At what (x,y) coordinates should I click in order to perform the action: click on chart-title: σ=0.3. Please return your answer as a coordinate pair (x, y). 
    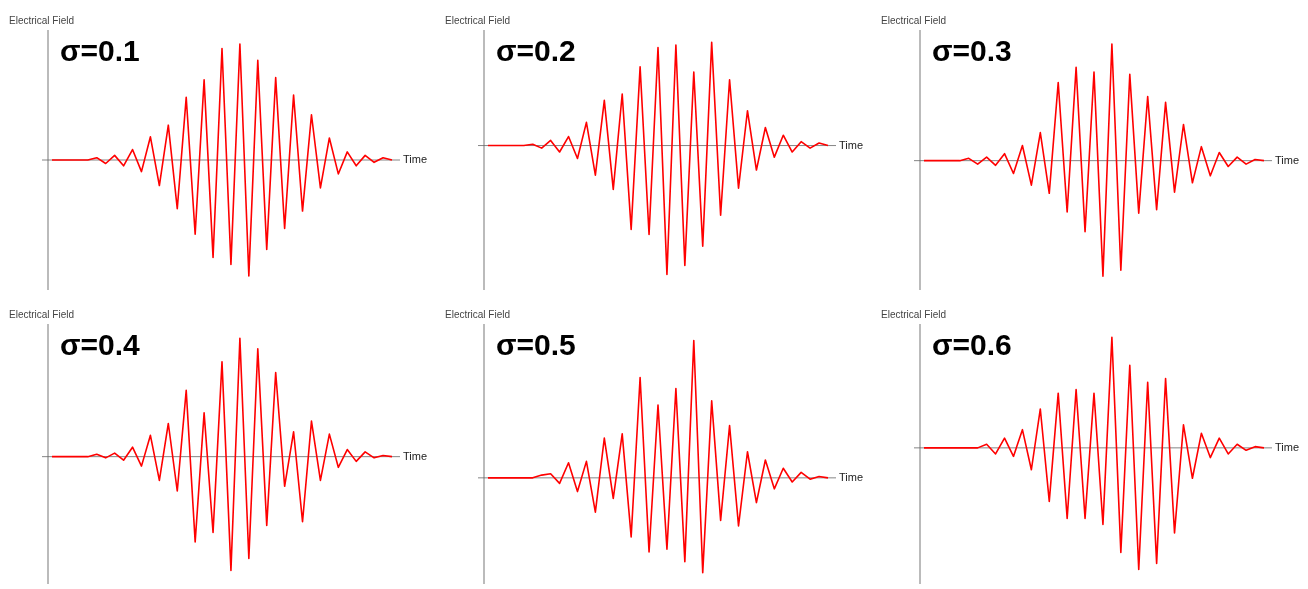
    Looking at the image, I should click on (972, 51).